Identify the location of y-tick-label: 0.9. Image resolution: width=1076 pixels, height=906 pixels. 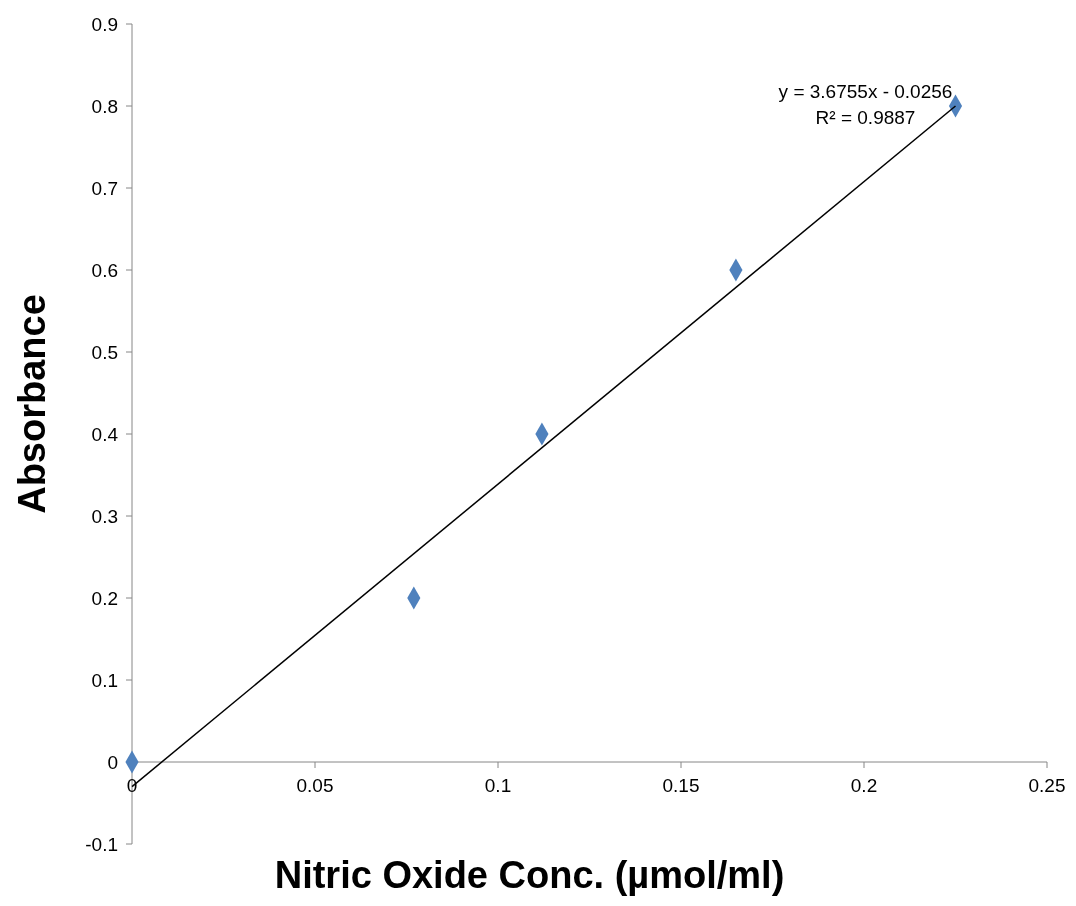
(104, 24).